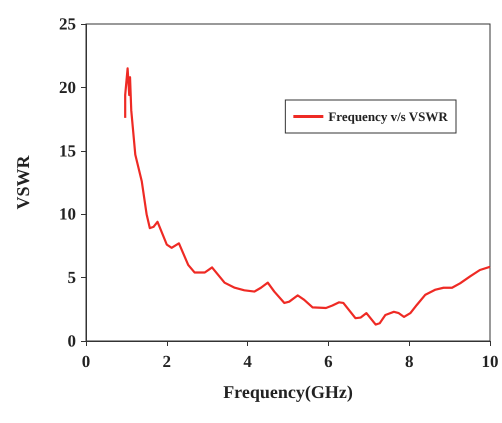 The width and height of the screenshot is (502, 423). What do you see at coordinates (490, 361) in the screenshot?
I see `x-tick-label: 10` at bounding box center [490, 361].